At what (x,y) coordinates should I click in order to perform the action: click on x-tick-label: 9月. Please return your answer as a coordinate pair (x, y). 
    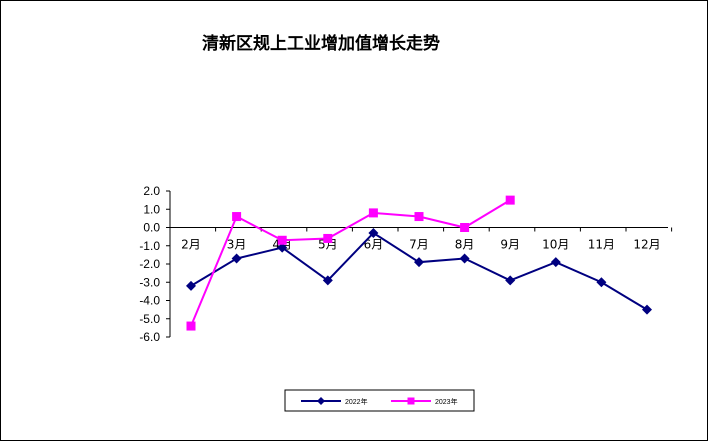
    Looking at the image, I should click on (510, 245).